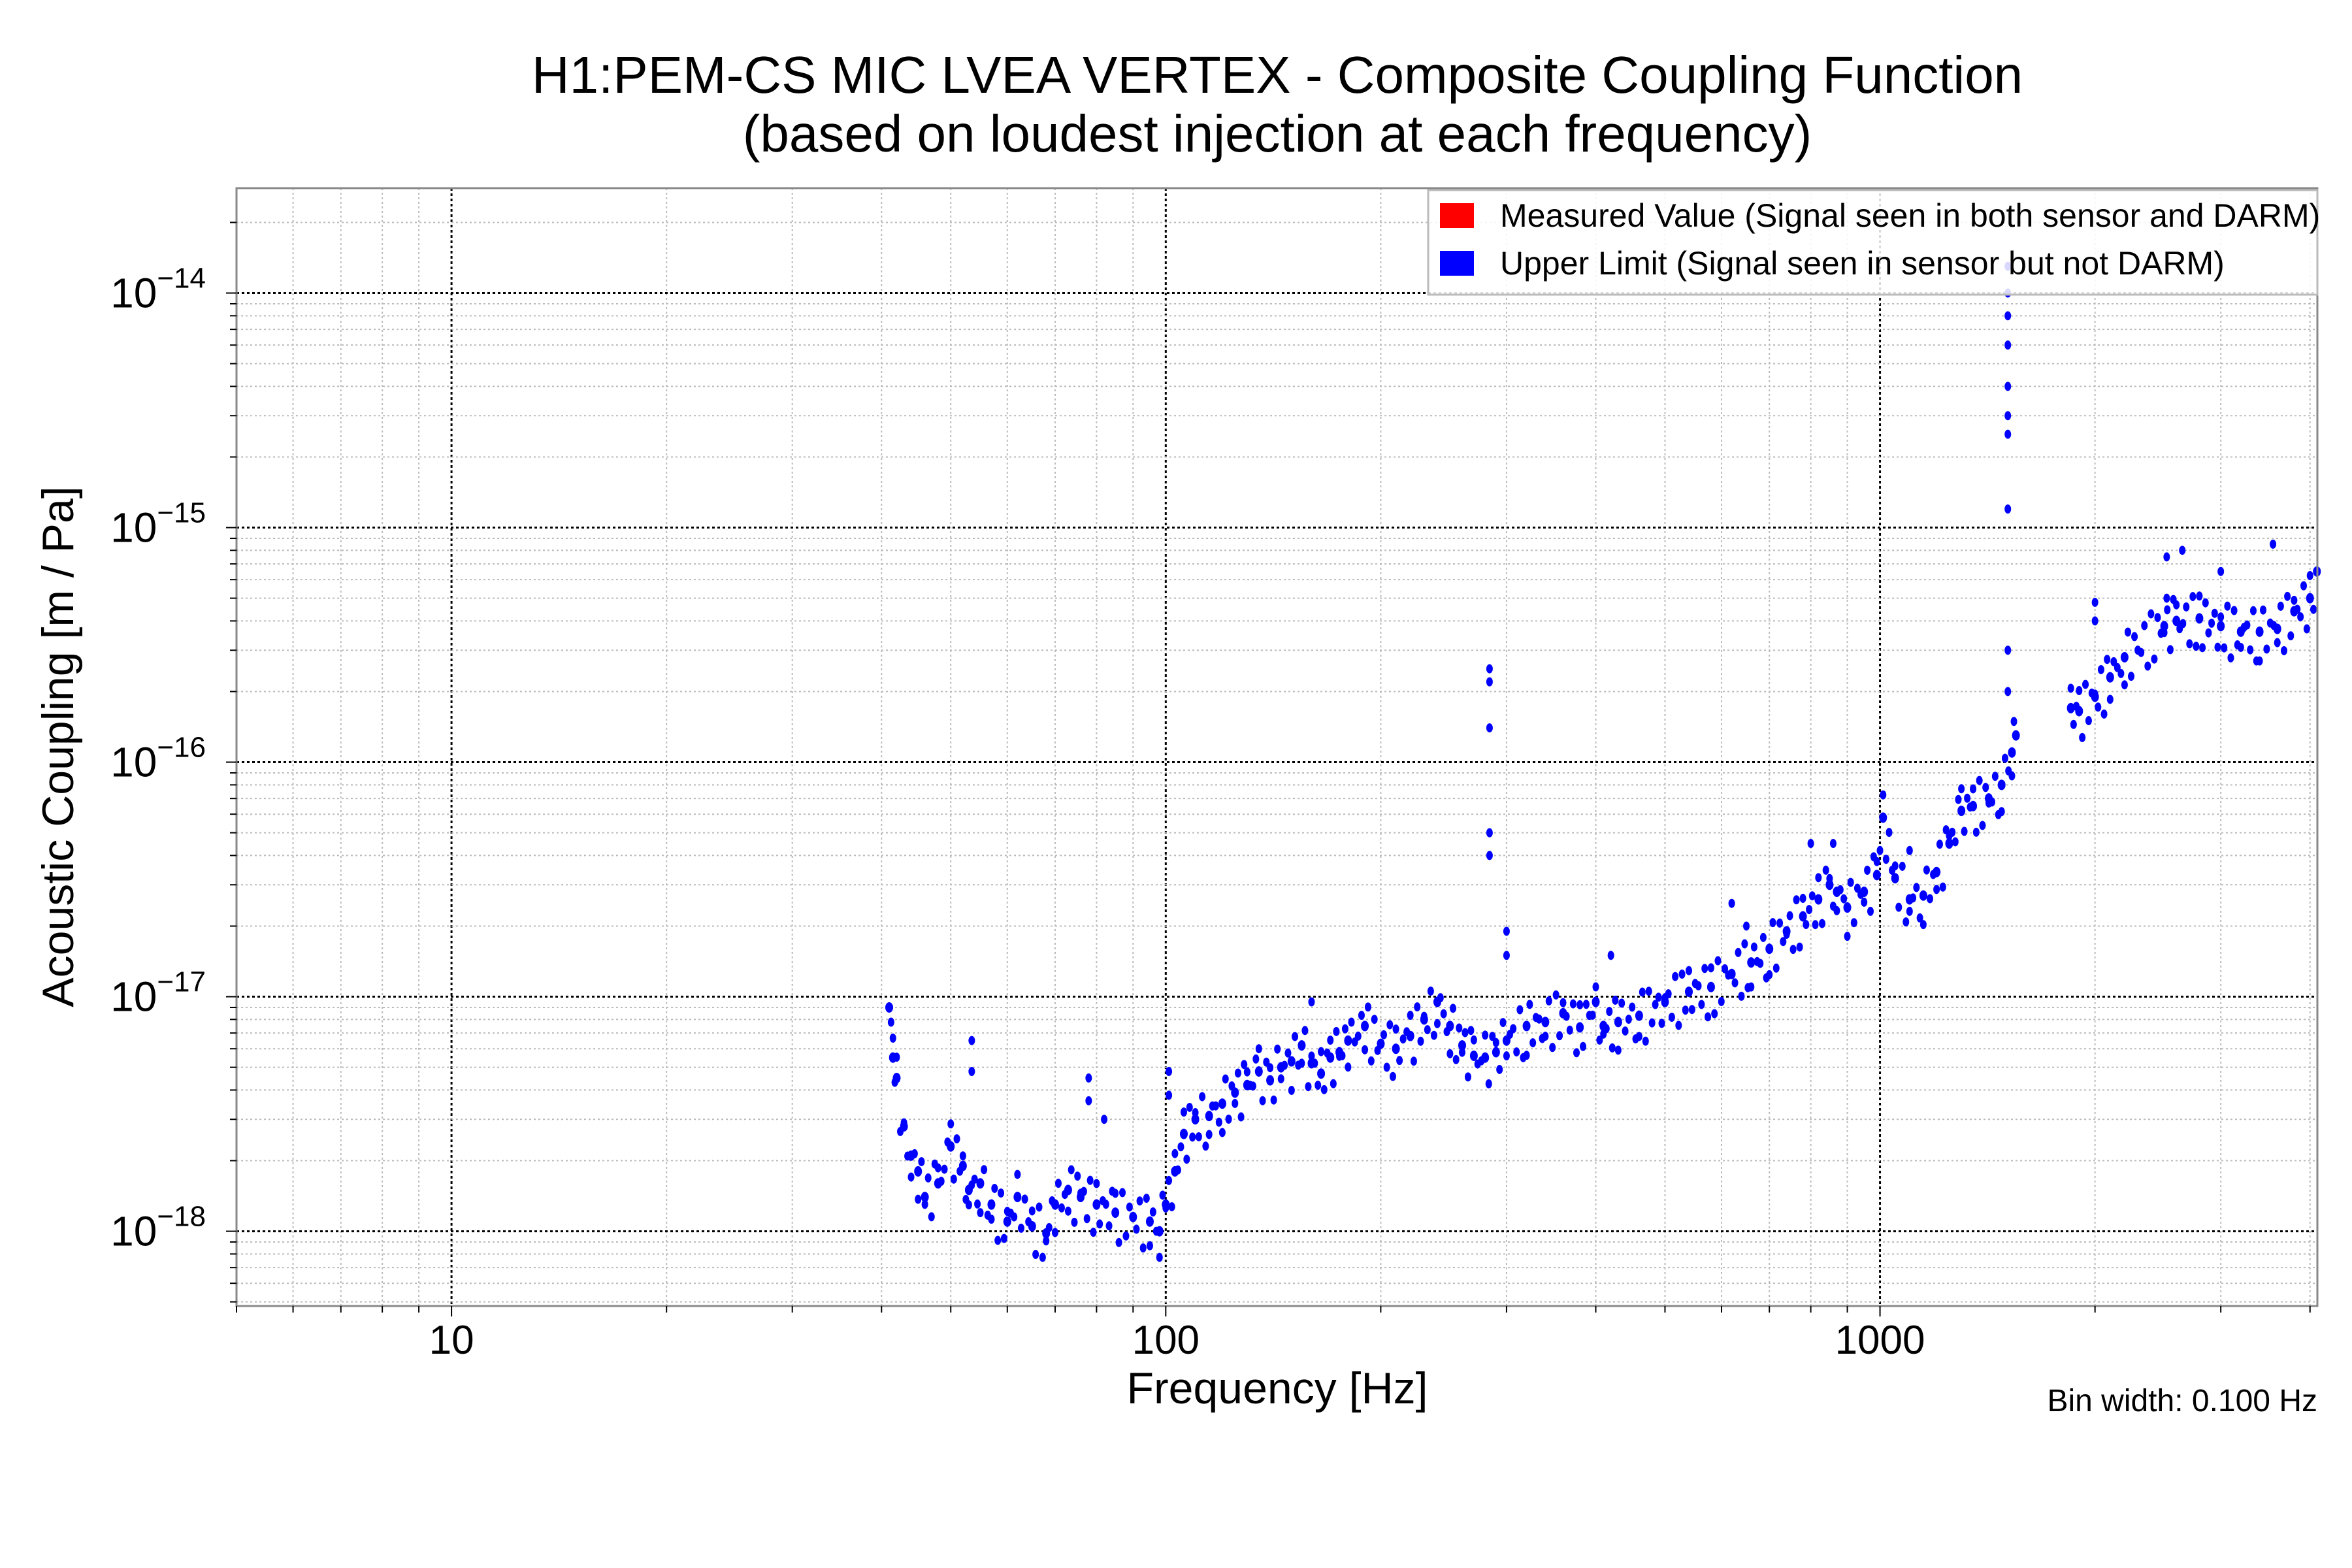  What do you see at coordinates (1166, 1340) in the screenshot?
I see `x-tick-label: 100` at bounding box center [1166, 1340].